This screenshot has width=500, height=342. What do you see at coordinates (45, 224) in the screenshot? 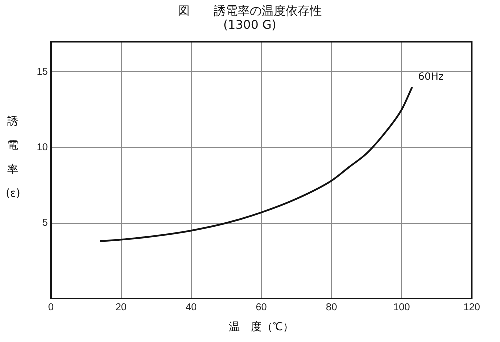
I see `y-tick-label: 5` at bounding box center [45, 224].